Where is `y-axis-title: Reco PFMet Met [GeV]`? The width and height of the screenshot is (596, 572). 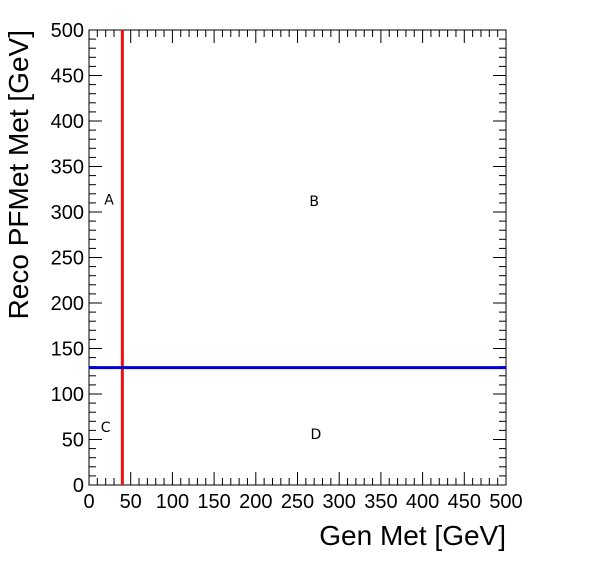
y-axis-title: Reco PFMet Met [GeV] is located at coordinates (18, 174).